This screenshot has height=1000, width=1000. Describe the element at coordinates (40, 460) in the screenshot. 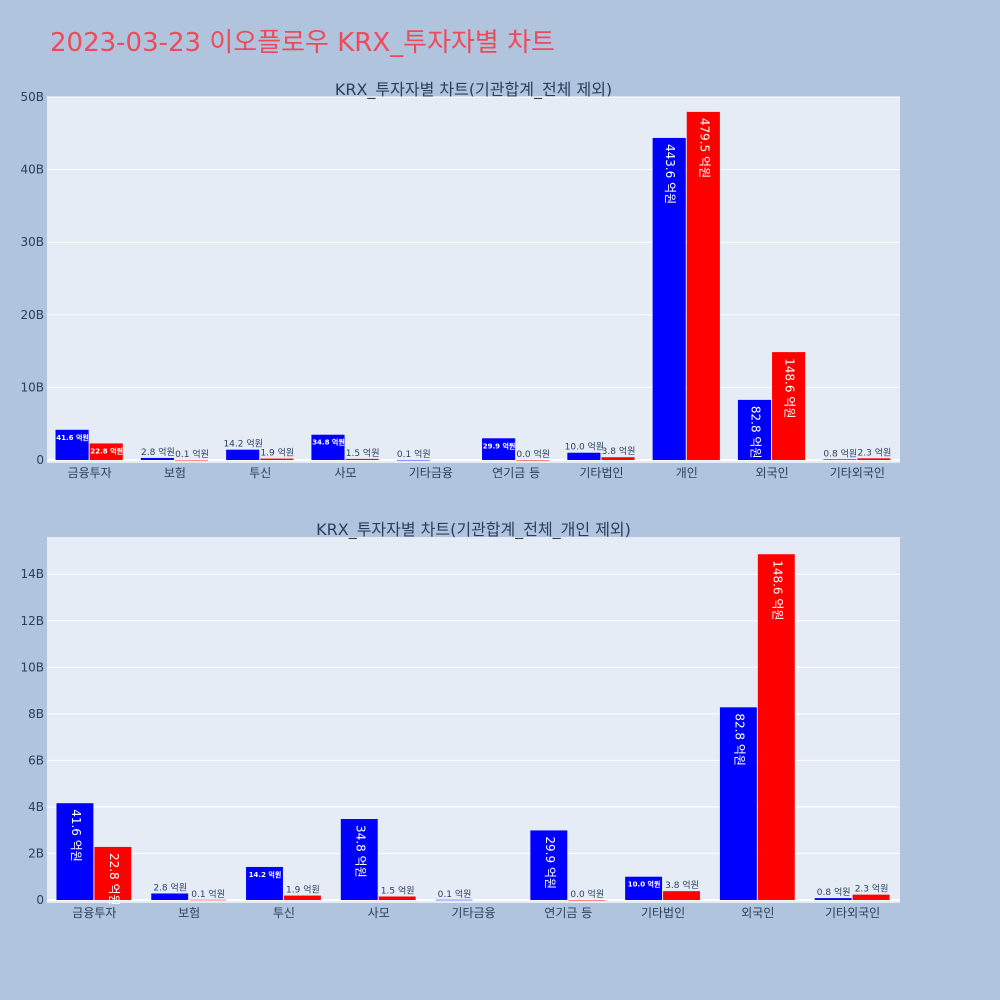

I see `y-tick-label: 0` at that location.